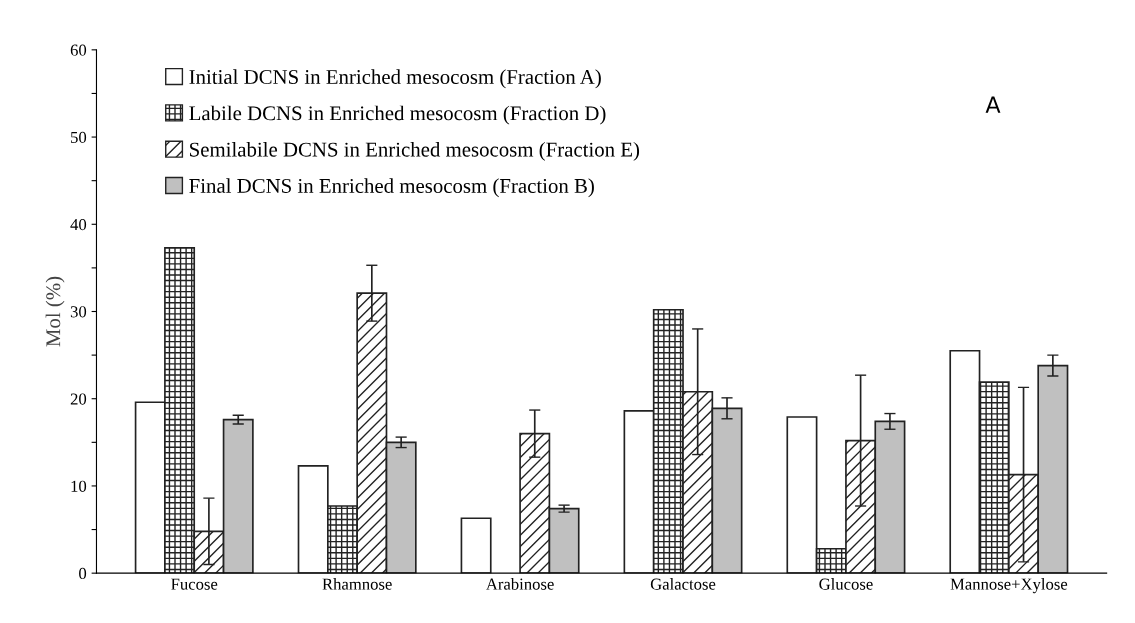  What do you see at coordinates (79, 486) in the screenshot?
I see `y-tick-label: 10` at bounding box center [79, 486].